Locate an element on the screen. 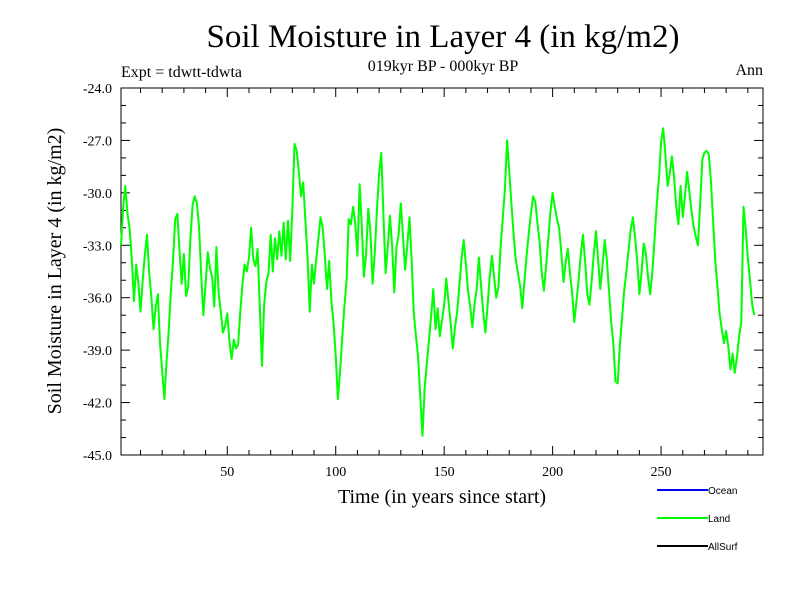 This screenshot has width=800, height=600. x-tick-label: 200 is located at coordinates (552, 472).